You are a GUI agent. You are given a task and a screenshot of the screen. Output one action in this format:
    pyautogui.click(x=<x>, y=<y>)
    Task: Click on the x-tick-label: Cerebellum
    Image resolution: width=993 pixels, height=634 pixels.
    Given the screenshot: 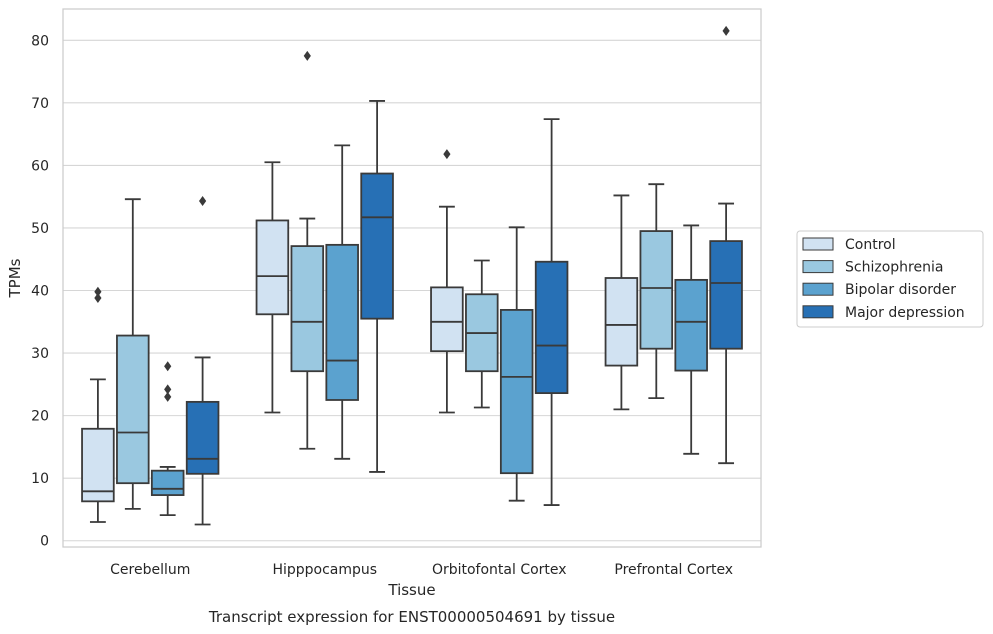 What is the action you would take?
    pyautogui.click(x=150, y=570)
    